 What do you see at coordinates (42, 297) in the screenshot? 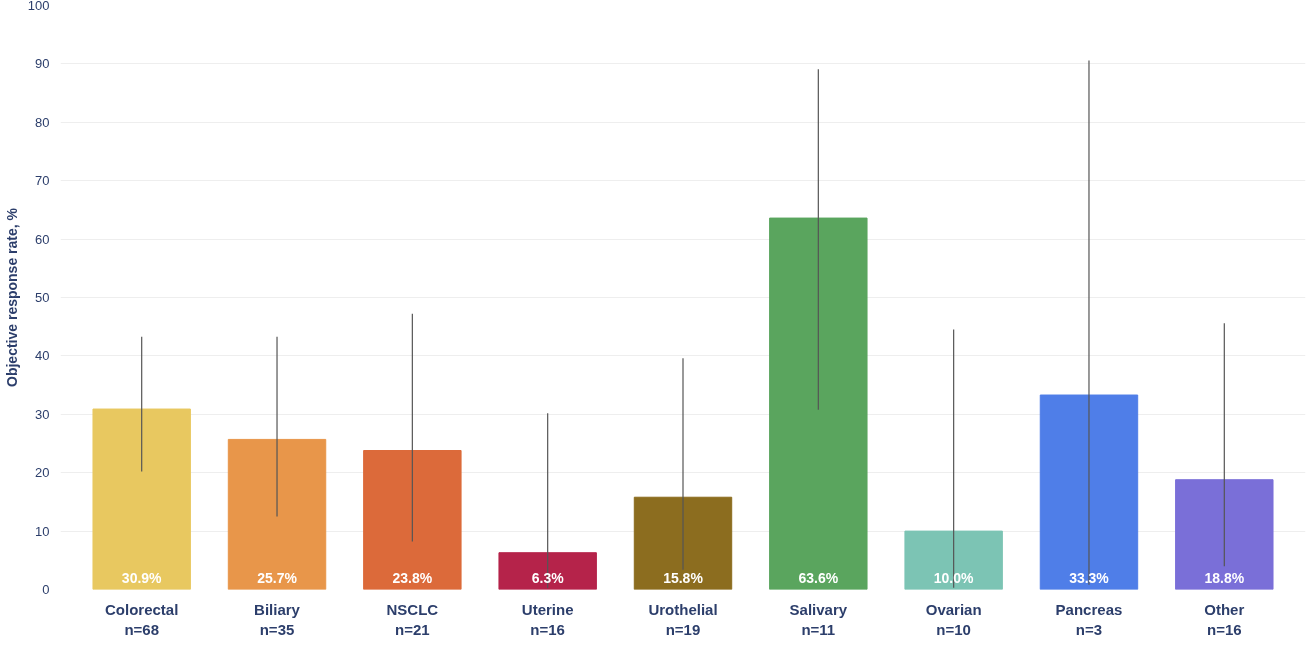
I see `y-tick-label: 50` at bounding box center [42, 297].